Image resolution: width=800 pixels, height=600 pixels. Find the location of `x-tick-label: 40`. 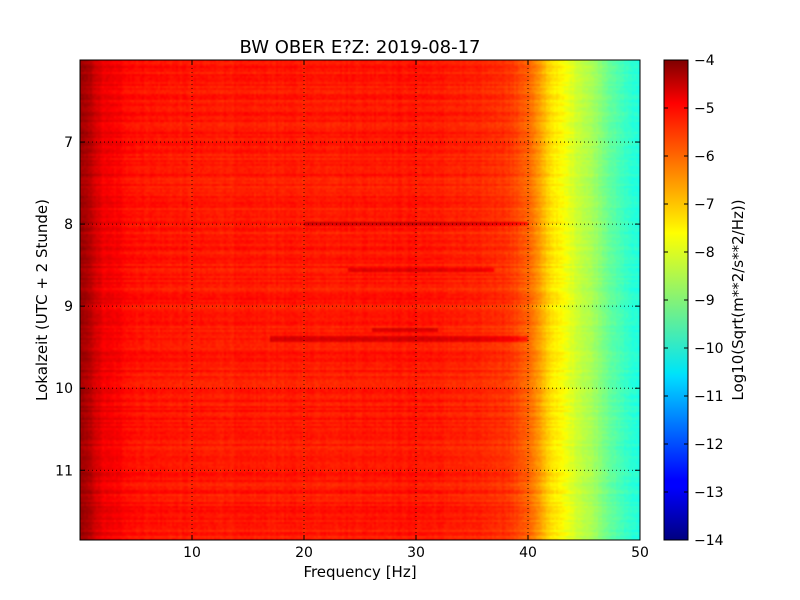

x-tick-label: 40 is located at coordinates (528, 553).